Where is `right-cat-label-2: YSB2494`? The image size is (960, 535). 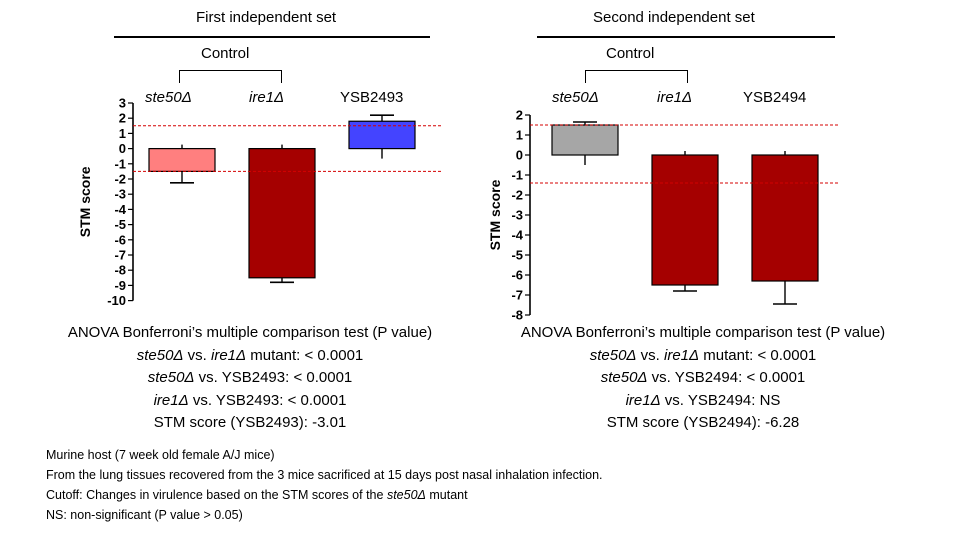
right-cat-label-2: YSB2494 is located at coordinates (775, 97).